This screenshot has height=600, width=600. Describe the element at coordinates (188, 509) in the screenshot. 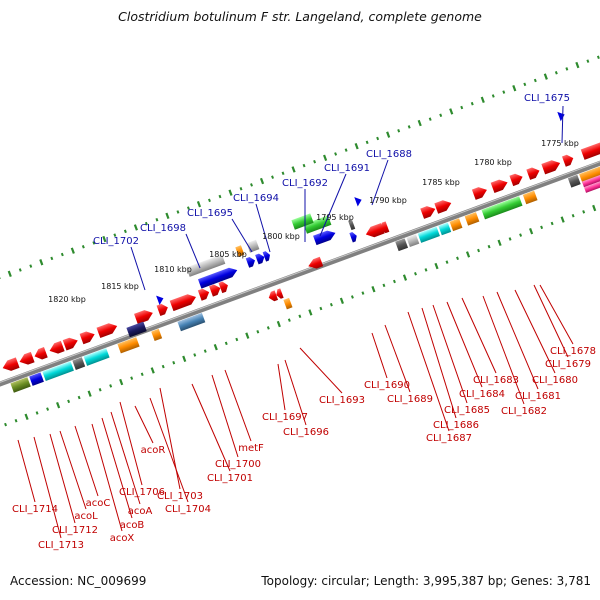

I see `gene-label-lower: CLI_1704` at that location.